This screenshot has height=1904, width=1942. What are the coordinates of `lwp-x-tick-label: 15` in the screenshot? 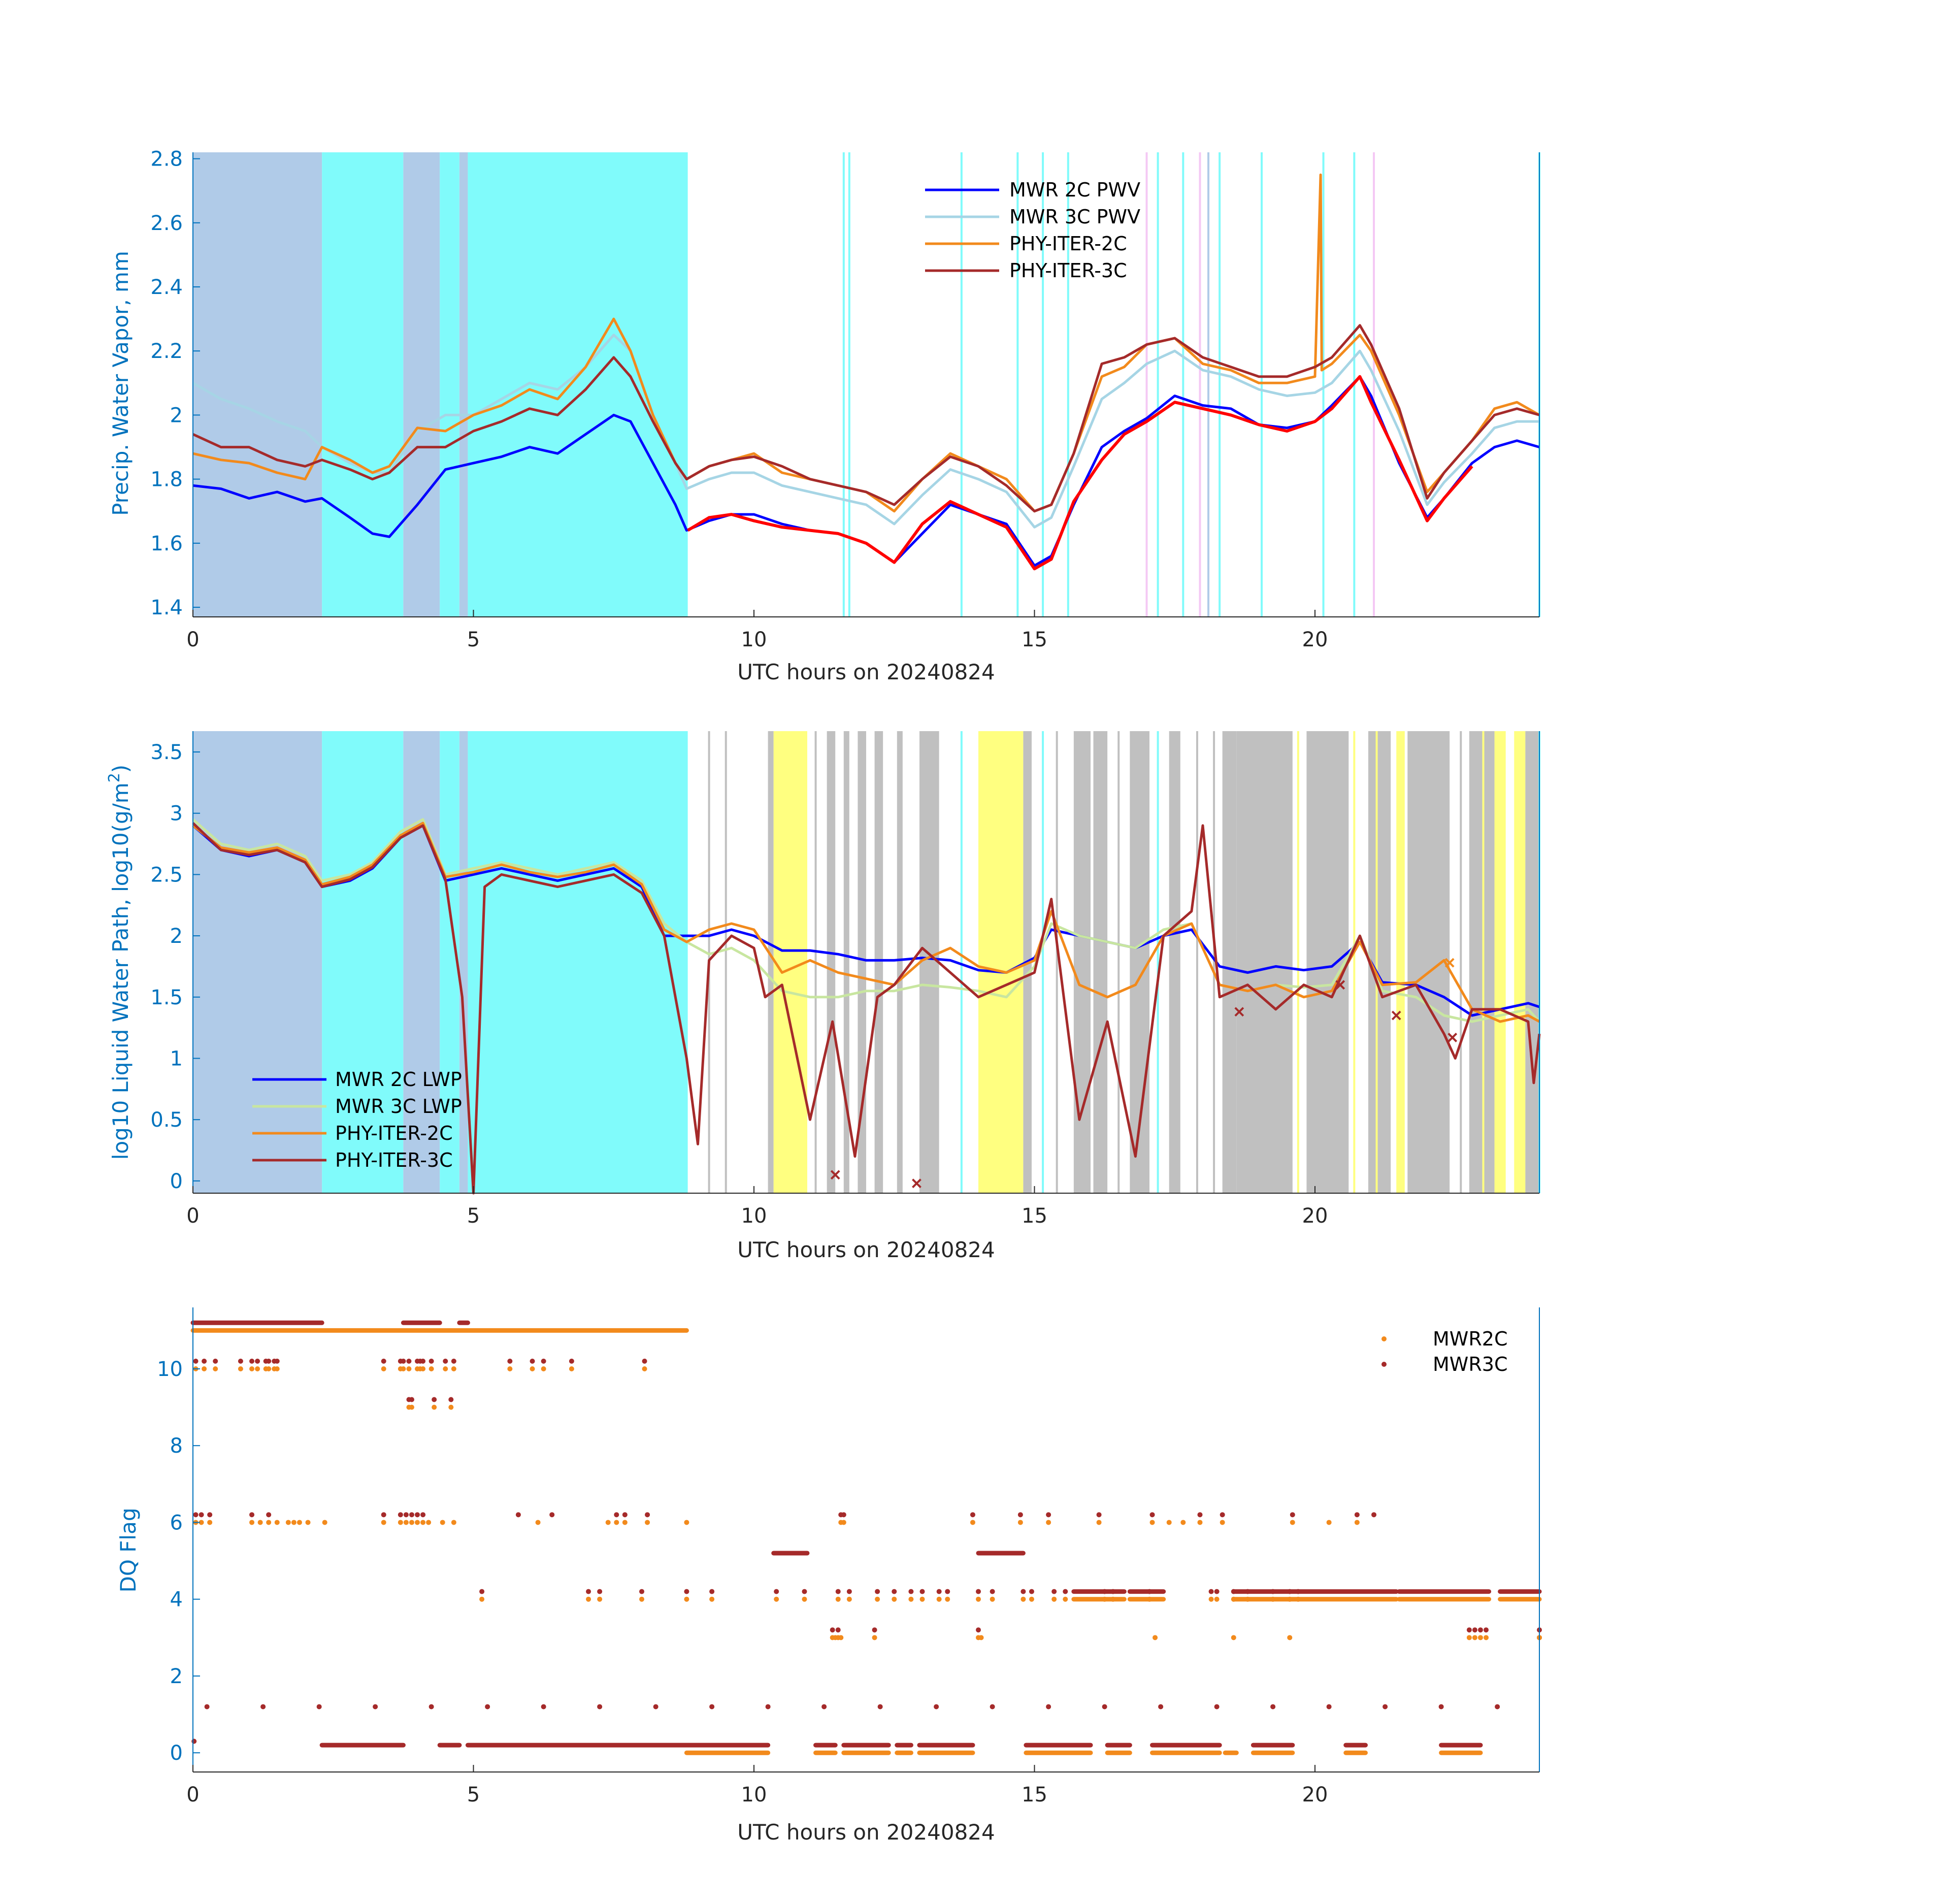 It's located at (1034, 1216).